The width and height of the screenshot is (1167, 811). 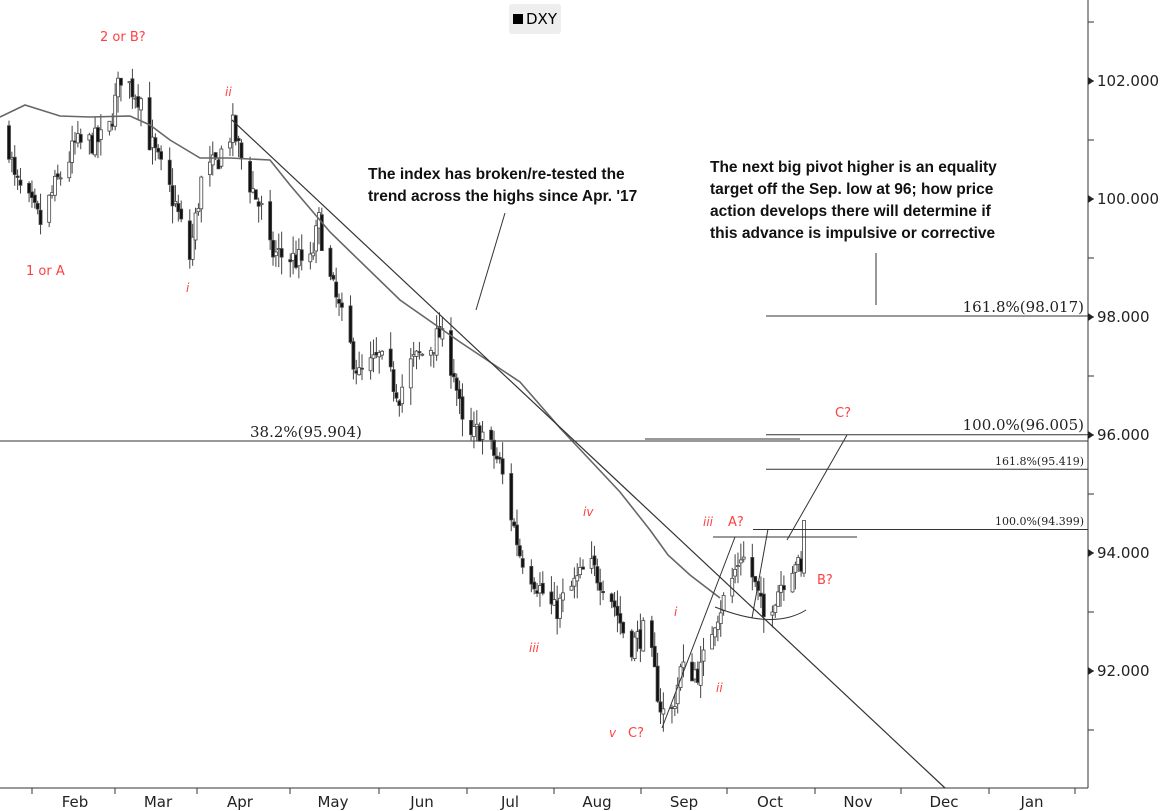 I want to click on legend: DXY, so click(x=535, y=19).